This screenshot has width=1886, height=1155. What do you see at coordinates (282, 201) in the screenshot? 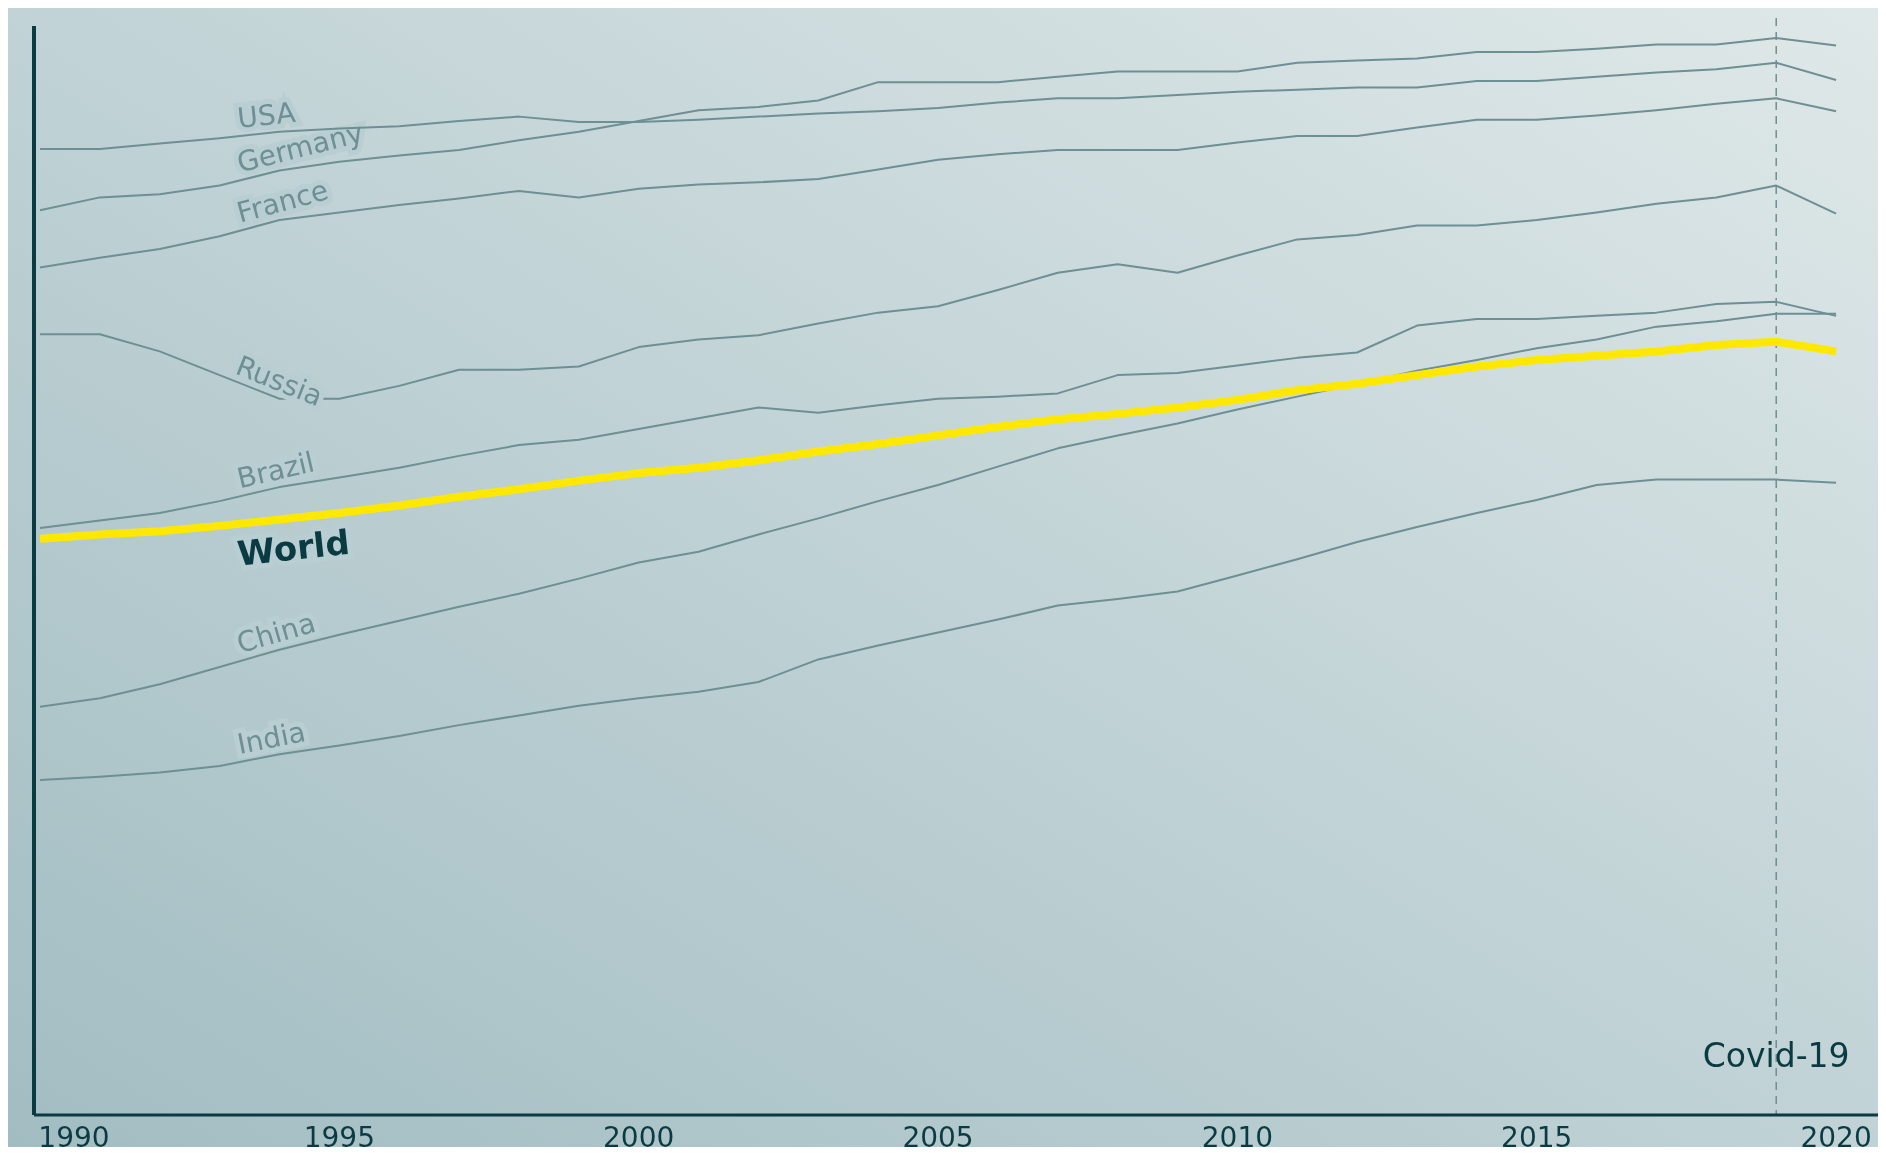
I see `text: France` at bounding box center [282, 201].